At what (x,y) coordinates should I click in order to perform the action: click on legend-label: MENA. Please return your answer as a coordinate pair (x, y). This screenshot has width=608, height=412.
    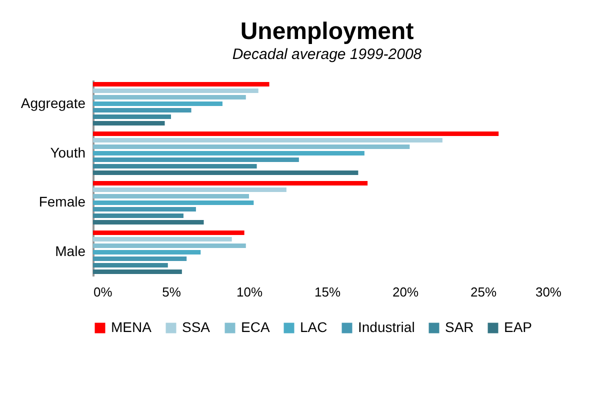
    Looking at the image, I should click on (131, 327).